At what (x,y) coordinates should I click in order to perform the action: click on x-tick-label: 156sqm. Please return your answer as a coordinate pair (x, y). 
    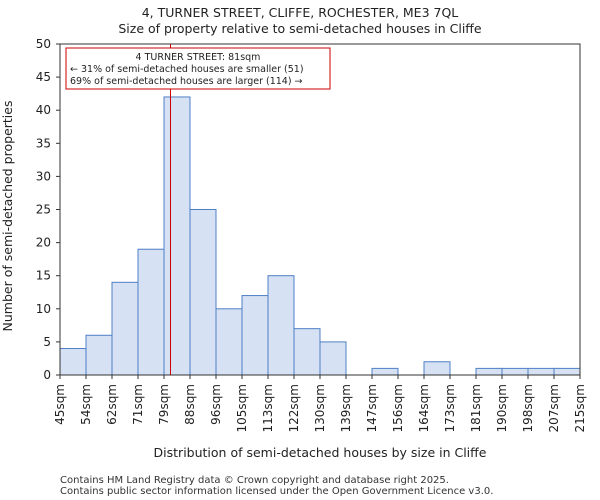
    Looking at the image, I should click on (398, 408).